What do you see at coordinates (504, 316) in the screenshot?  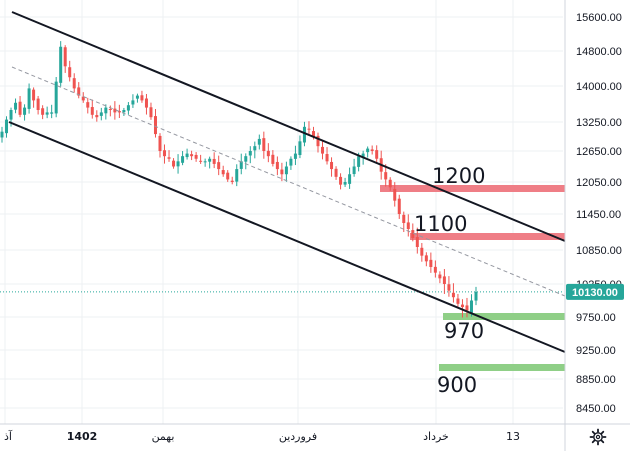 I see `support-band` at bounding box center [504, 316].